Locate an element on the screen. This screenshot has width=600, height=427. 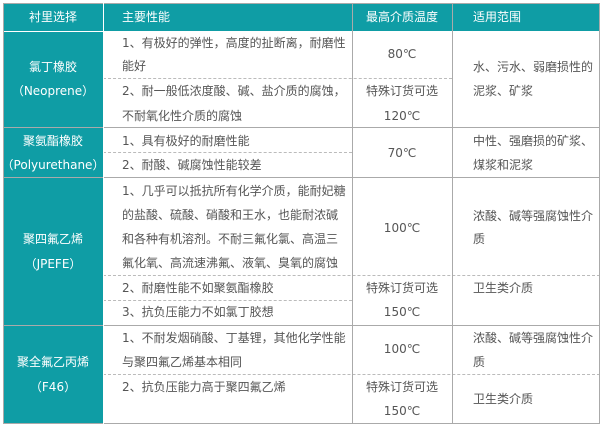
performance-line: 的盐酸、硫酸、硝酸和王水，也能耐浓碱 is located at coordinates (230, 215).